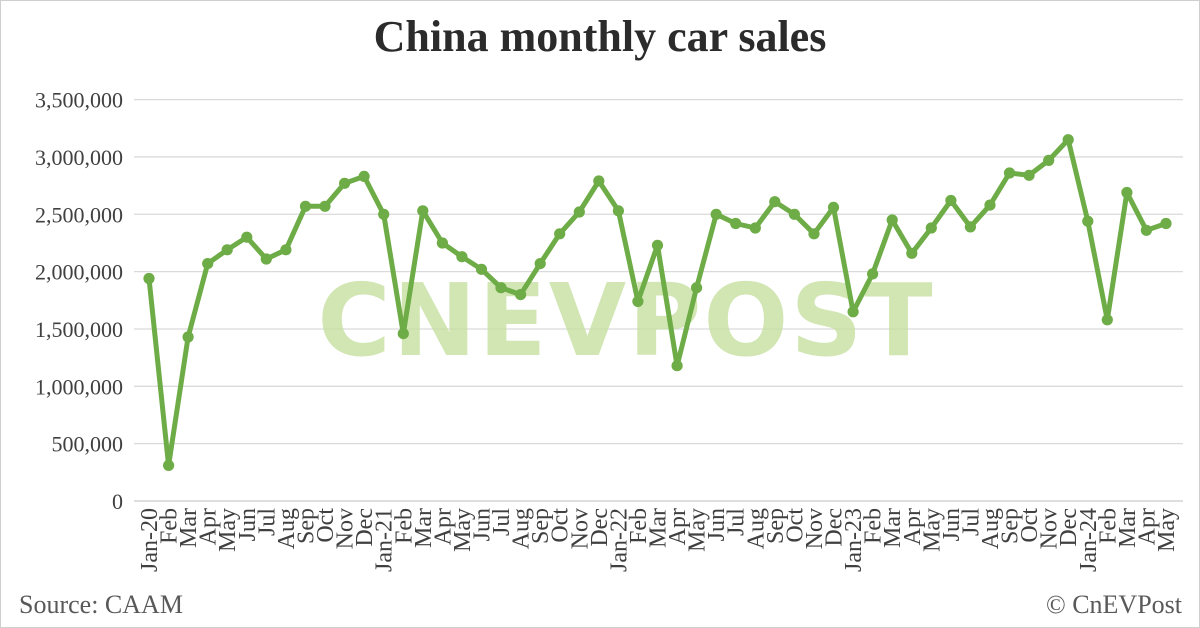 The width and height of the screenshot is (1200, 628). I want to click on y-axis-tick-label: 2,500,000, so click(79, 214).